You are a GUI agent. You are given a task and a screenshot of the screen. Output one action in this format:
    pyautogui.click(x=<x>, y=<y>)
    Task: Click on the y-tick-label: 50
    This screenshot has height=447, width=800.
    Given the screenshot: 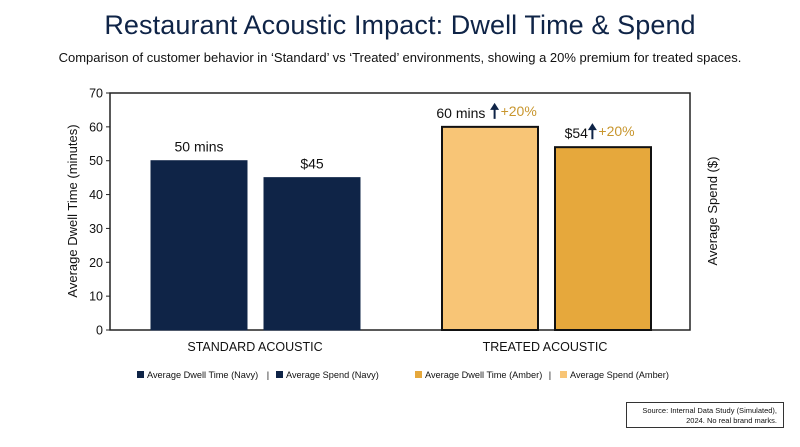 What is the action you would take?
    pyautogui.click(x=96, y=161)
    